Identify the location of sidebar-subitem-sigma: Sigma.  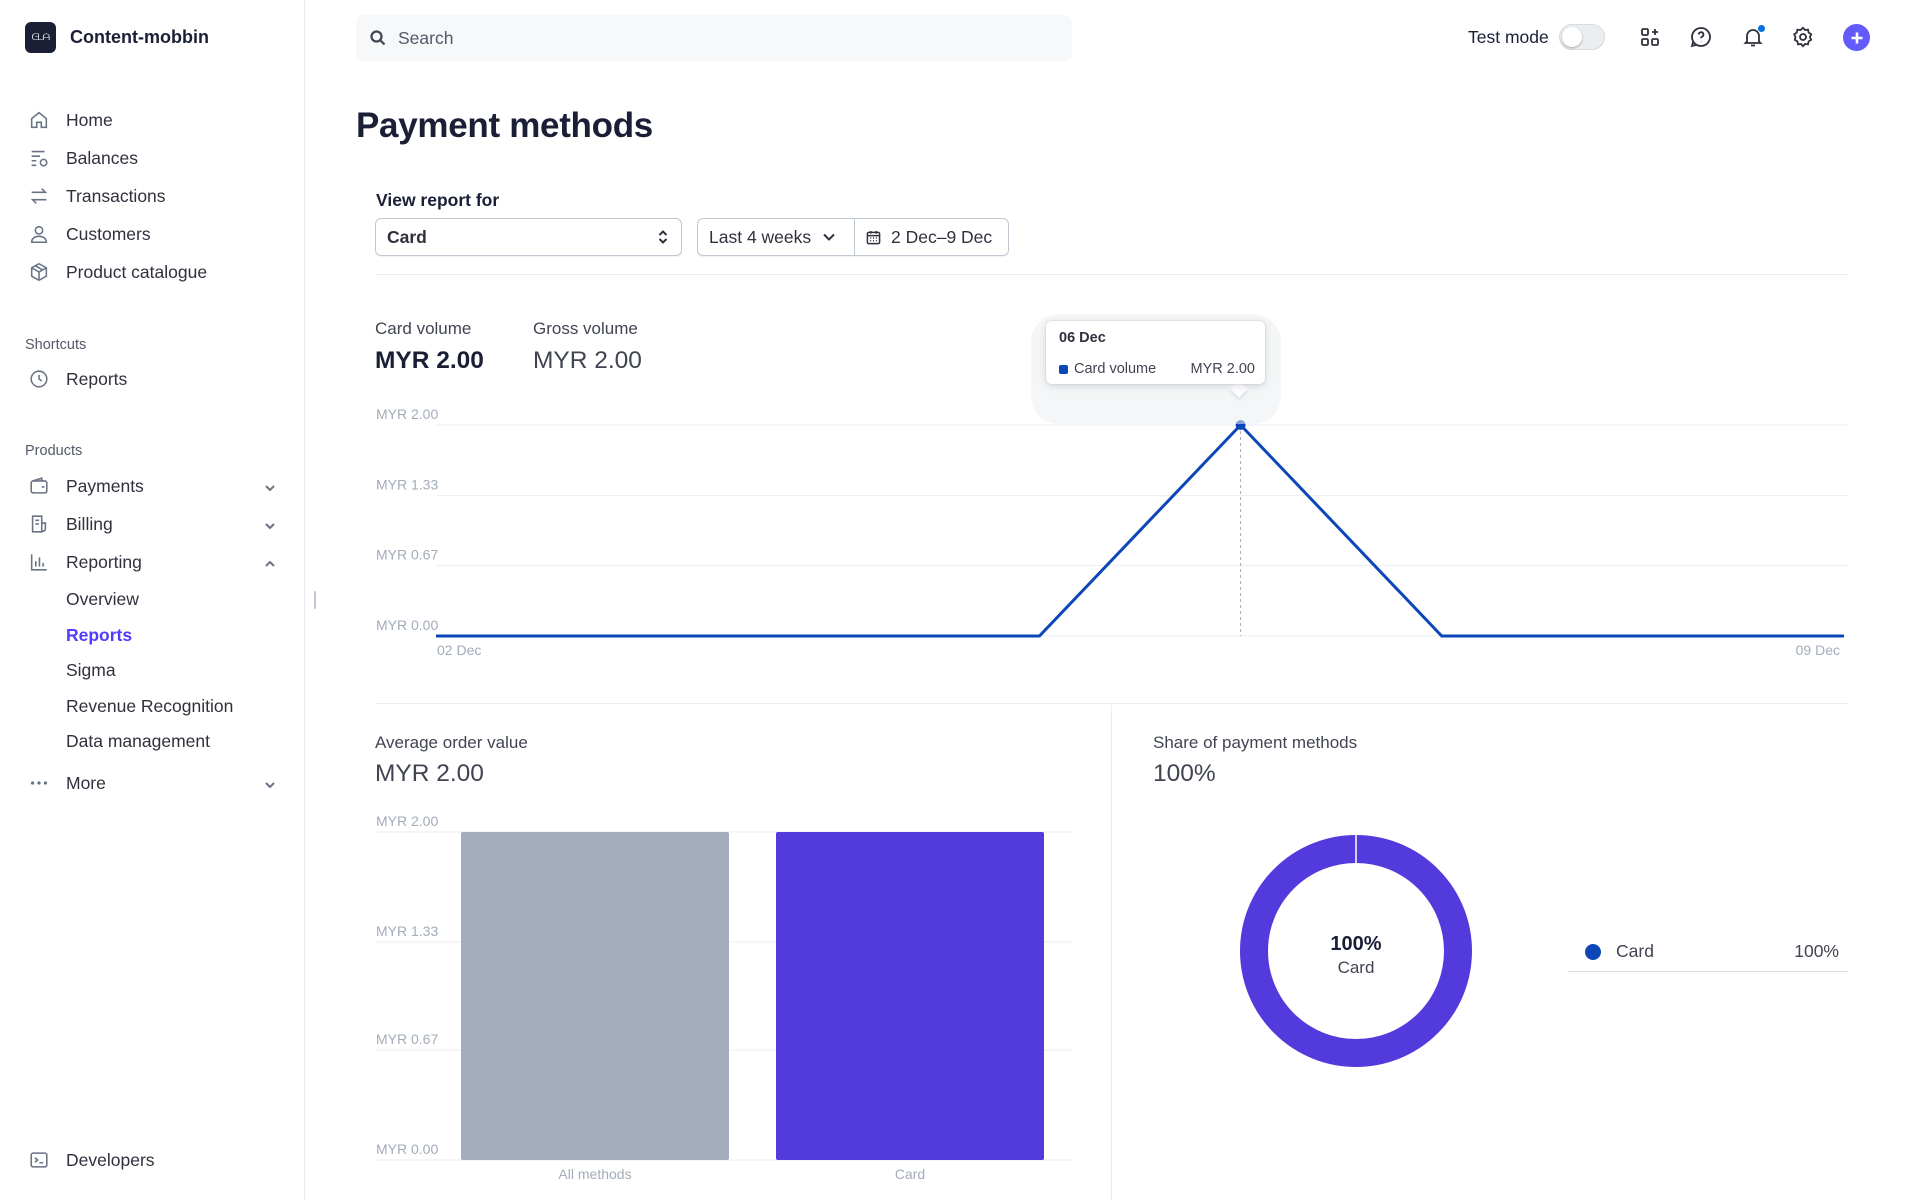
(91, 670).